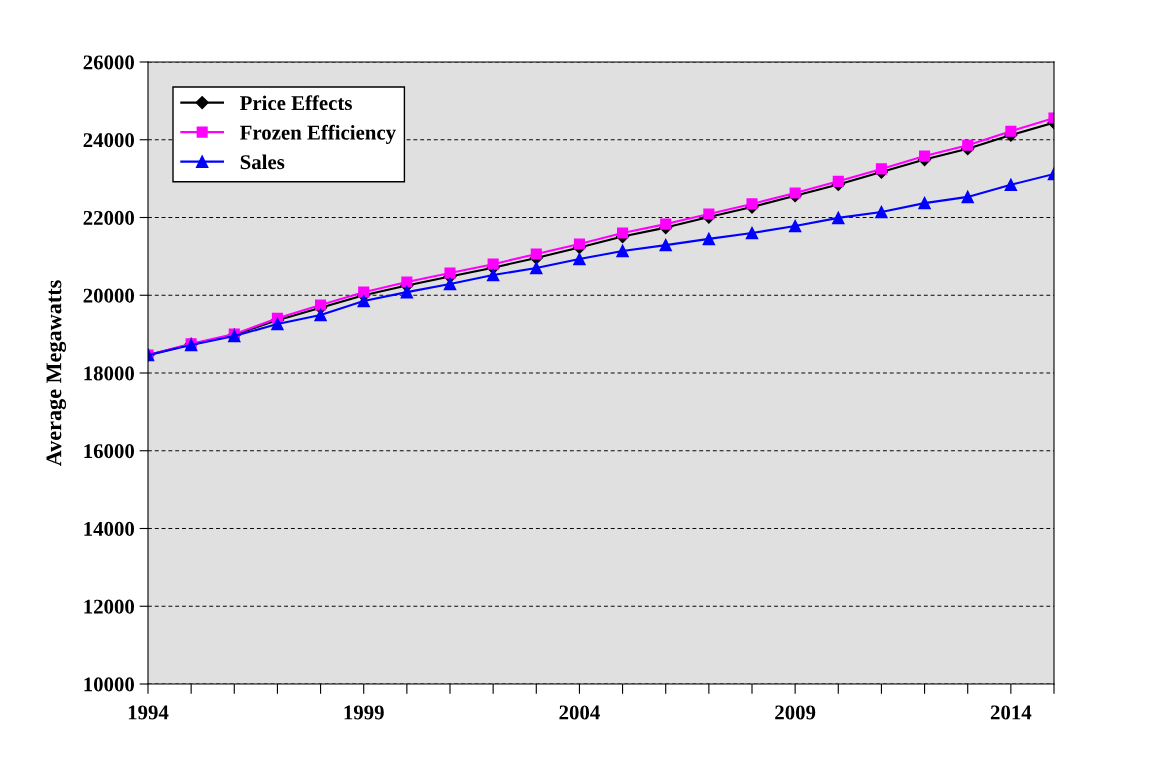 The height and width of the screenshot is (768, 1154). I want to click on x-tick-label: 1999, so click(364, 712).